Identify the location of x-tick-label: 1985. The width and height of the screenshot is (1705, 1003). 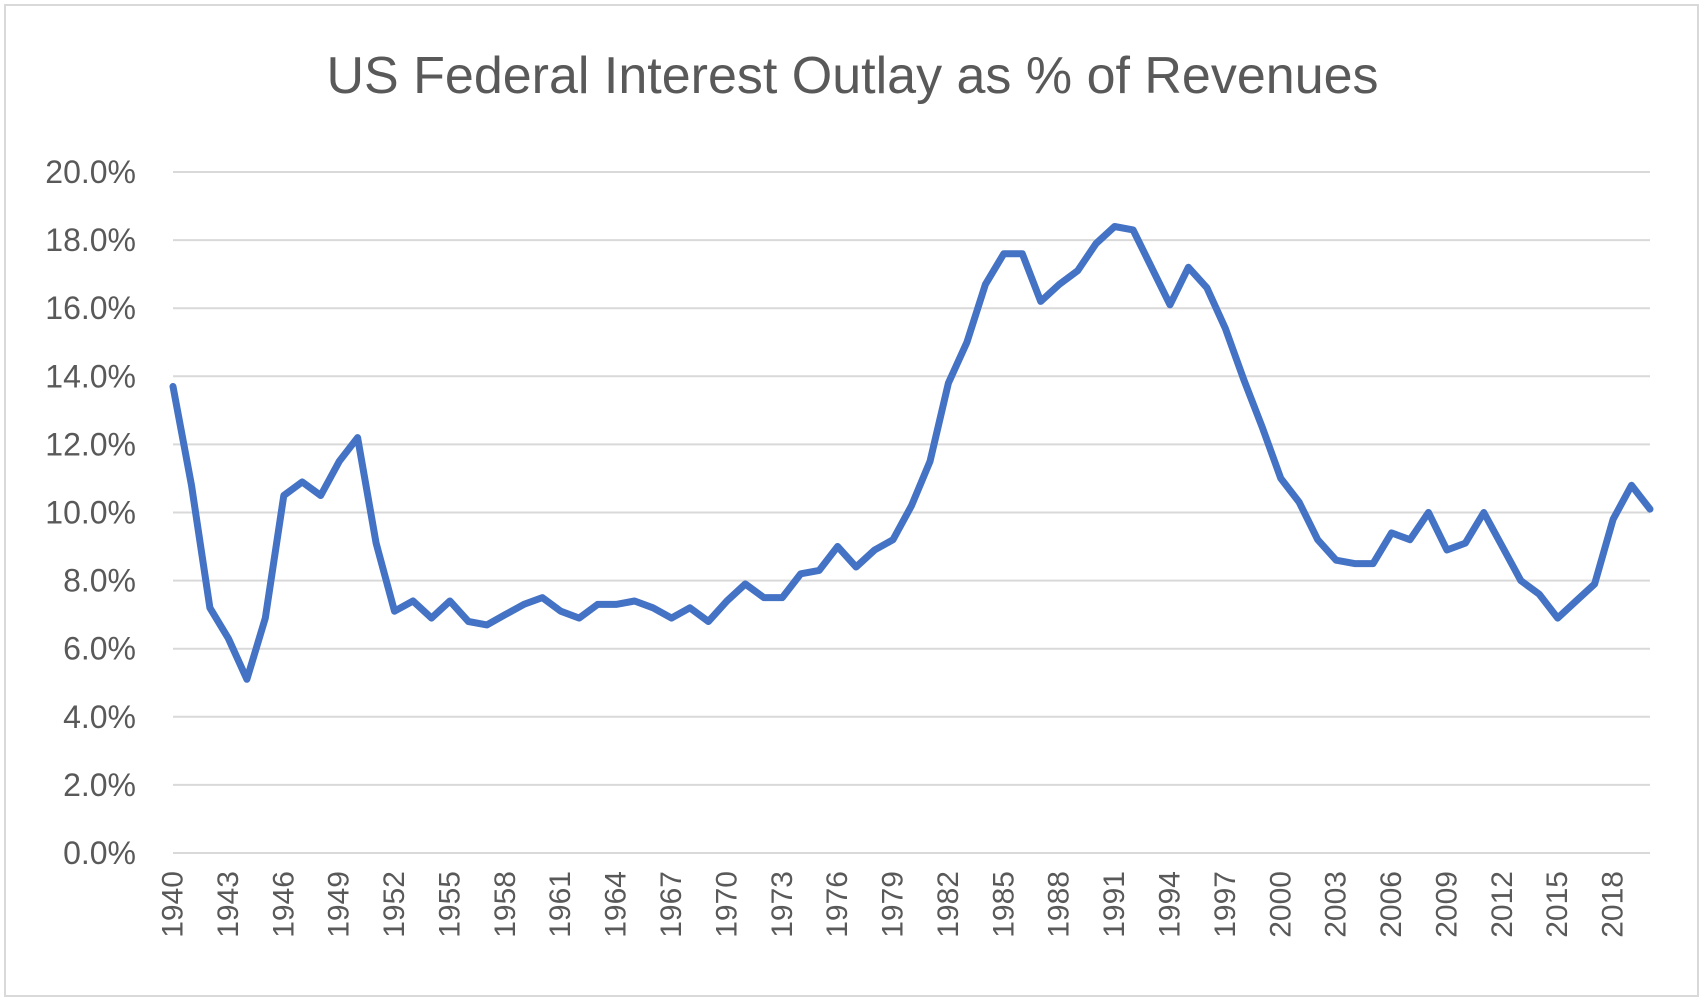
(1003, 904).